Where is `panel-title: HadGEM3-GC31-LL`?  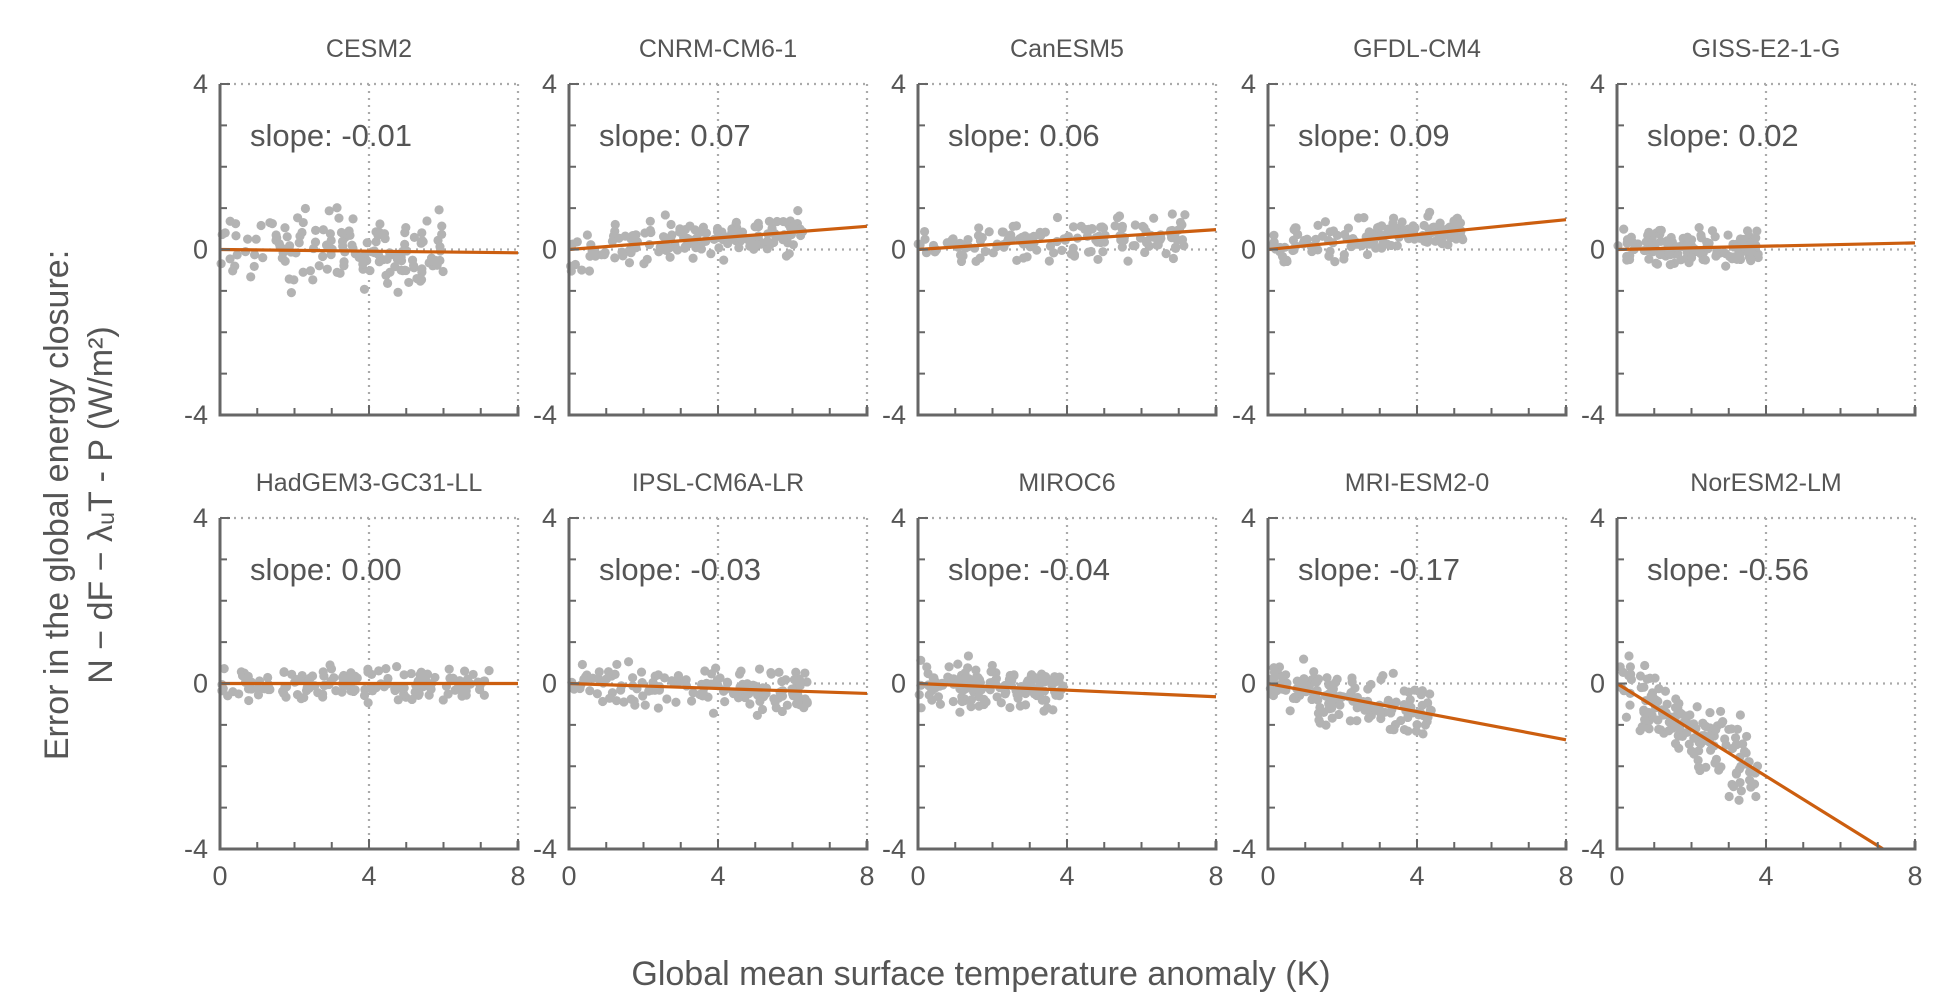
panel-title: HadGEM3-GC31-LL is located at coordinates (369, 483).